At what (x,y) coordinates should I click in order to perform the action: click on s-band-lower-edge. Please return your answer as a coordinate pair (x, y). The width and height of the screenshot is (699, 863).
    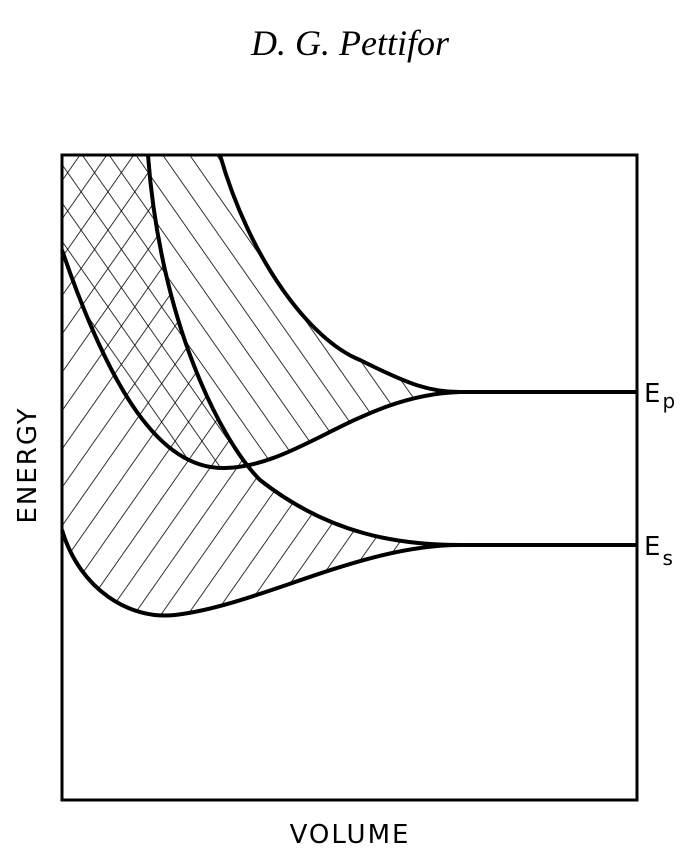
    Looking at the image, I should click on (260, 573).